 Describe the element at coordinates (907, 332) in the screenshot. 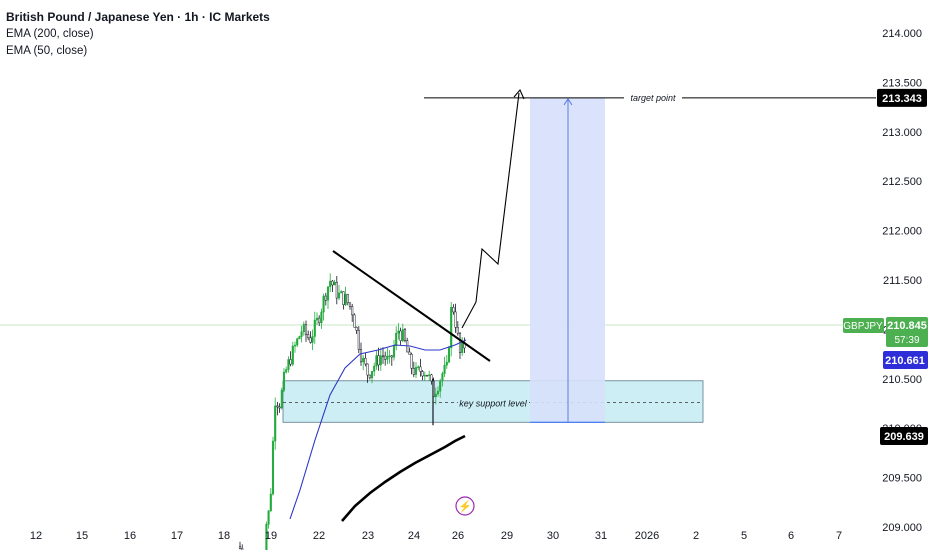

I see `last-price-tag` at that location.